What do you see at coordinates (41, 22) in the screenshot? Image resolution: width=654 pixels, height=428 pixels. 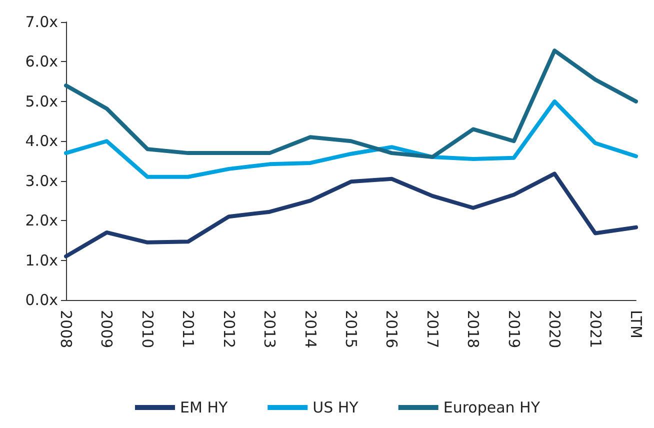 I see `y-tick-label: 7.0x` at bounding box center [41, 22].